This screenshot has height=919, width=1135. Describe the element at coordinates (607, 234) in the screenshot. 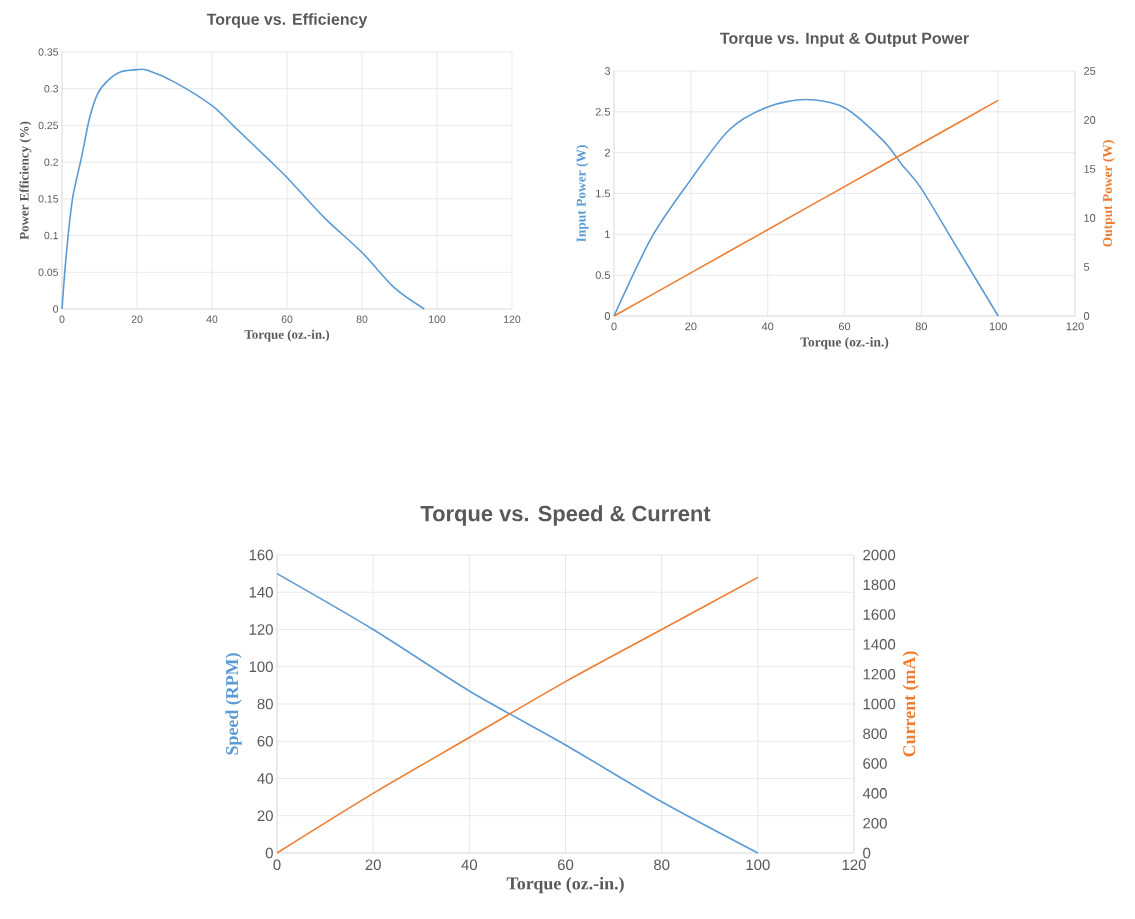

I see `y-tick-label: 1` at that location.